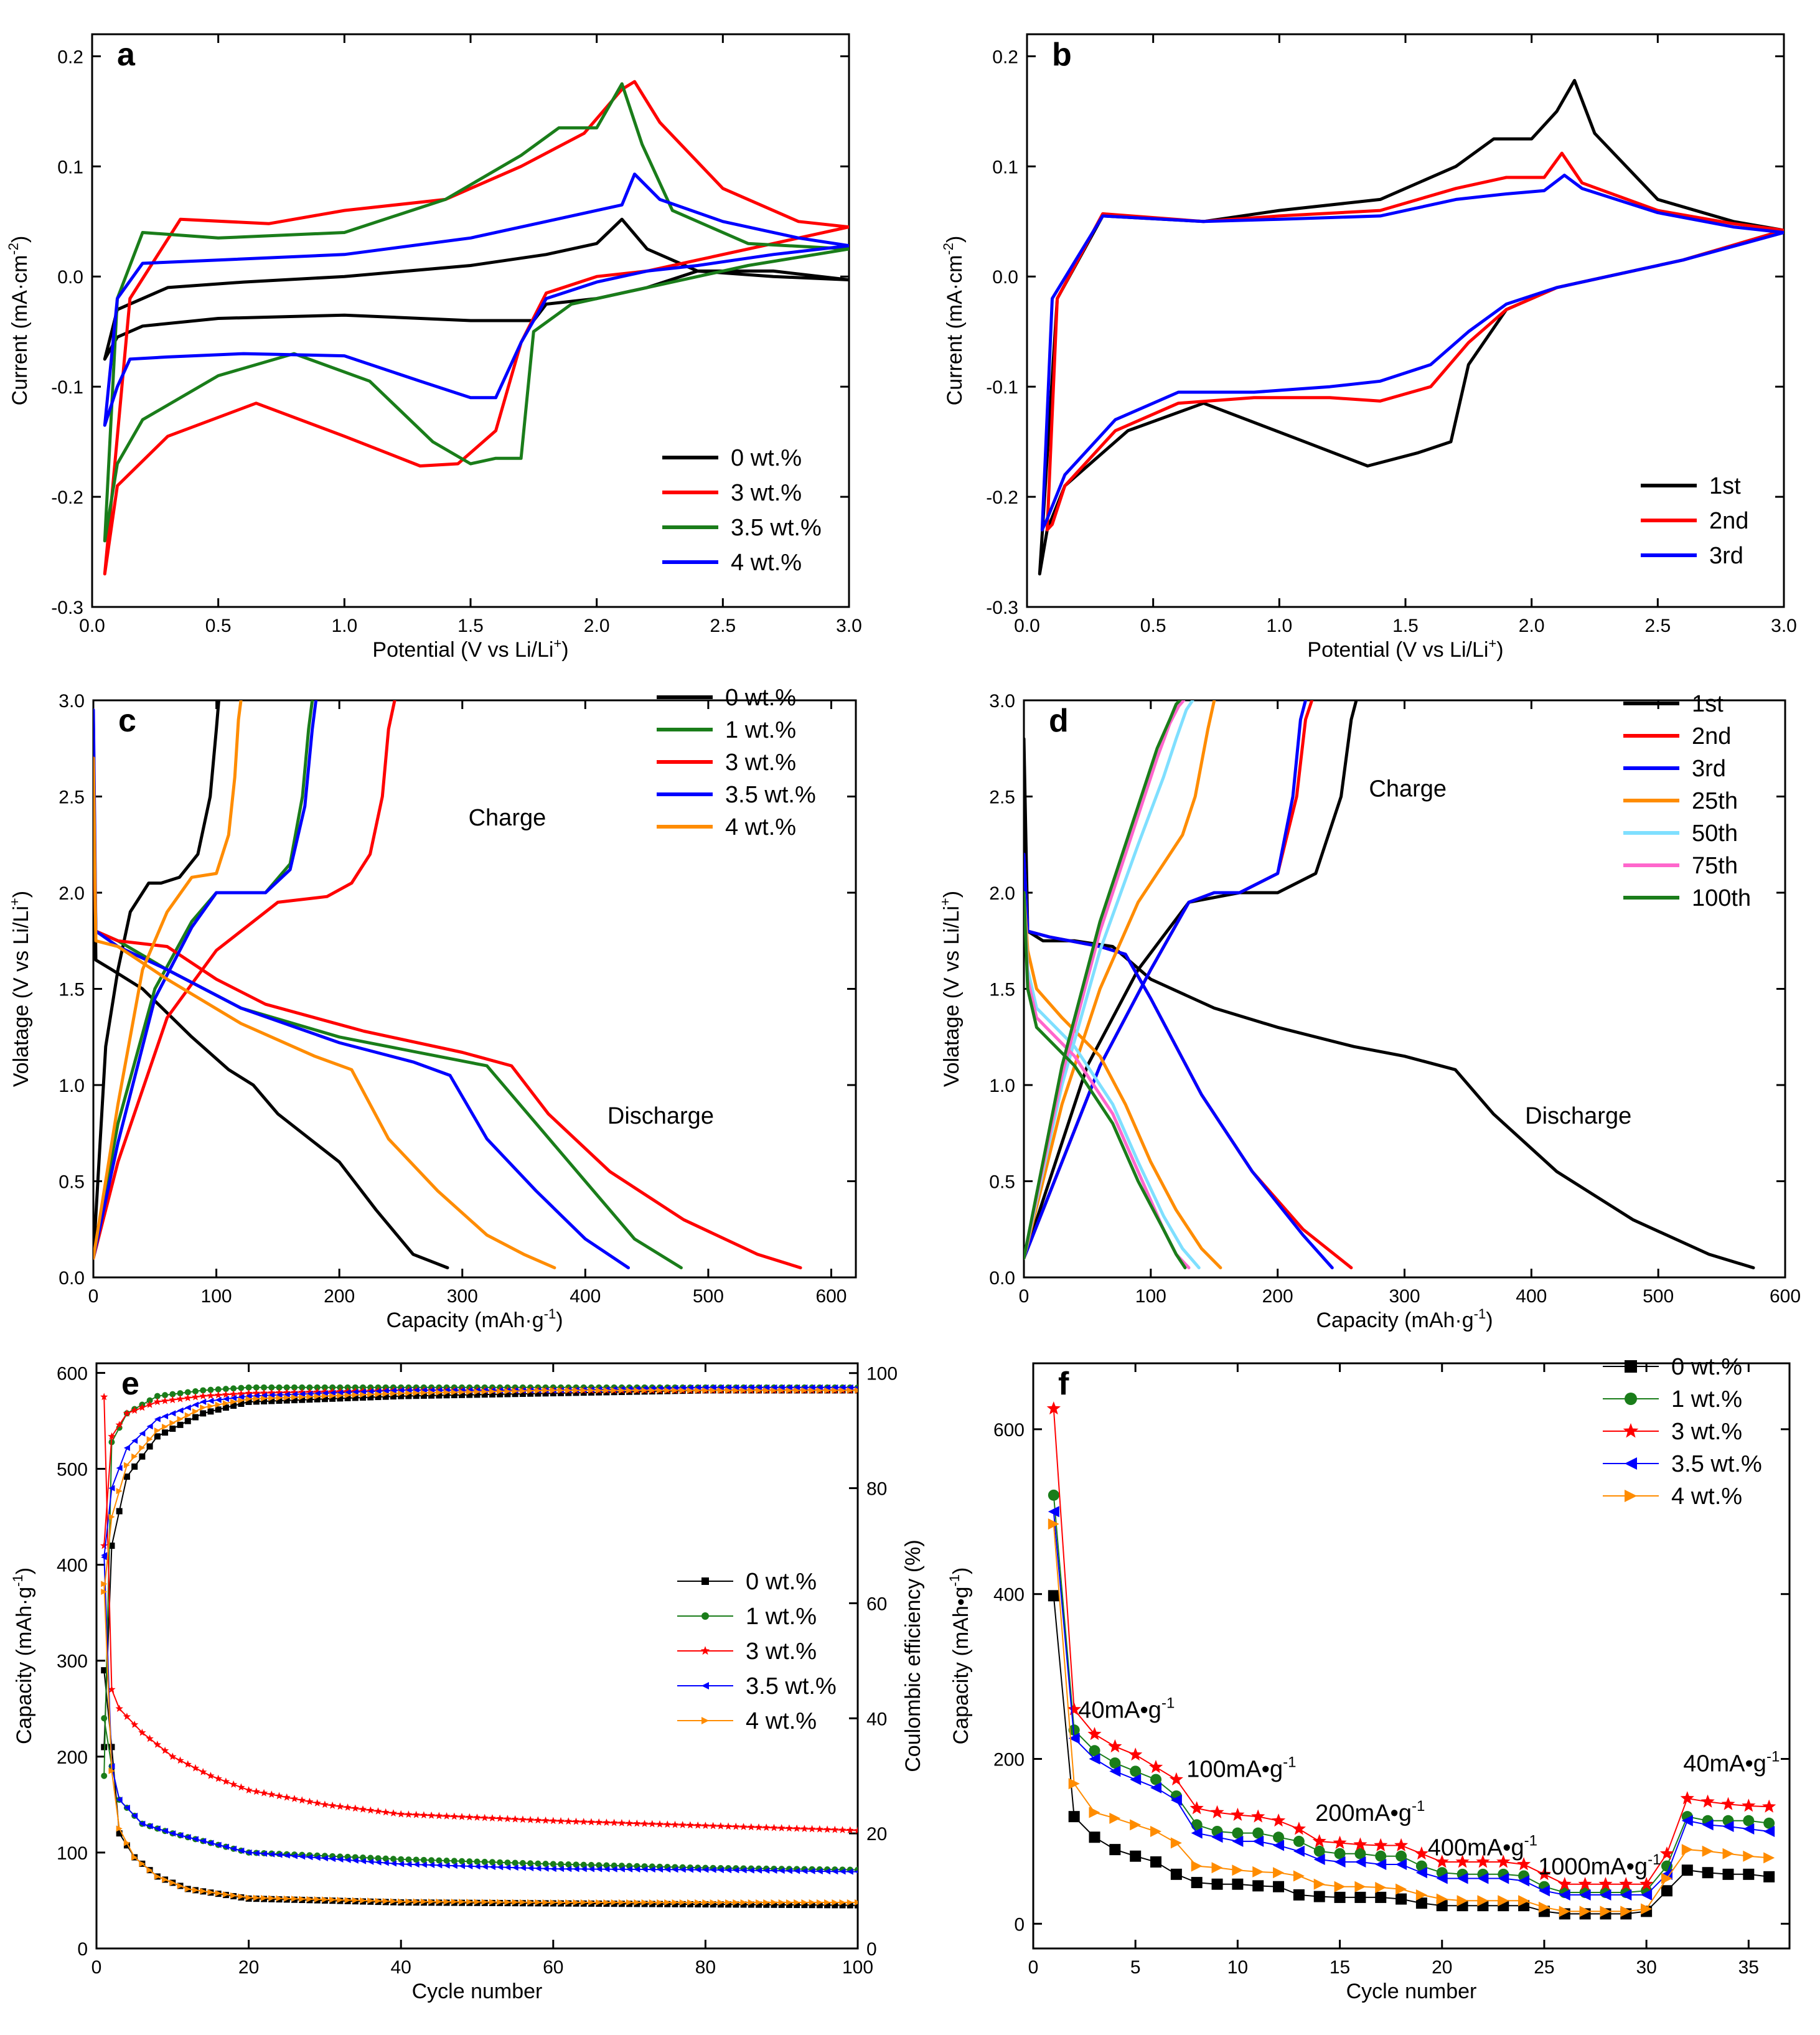  Describe the element at coordinates (72, 990) in the screenshot. I see `y-tick-label: 1.5` at that location.